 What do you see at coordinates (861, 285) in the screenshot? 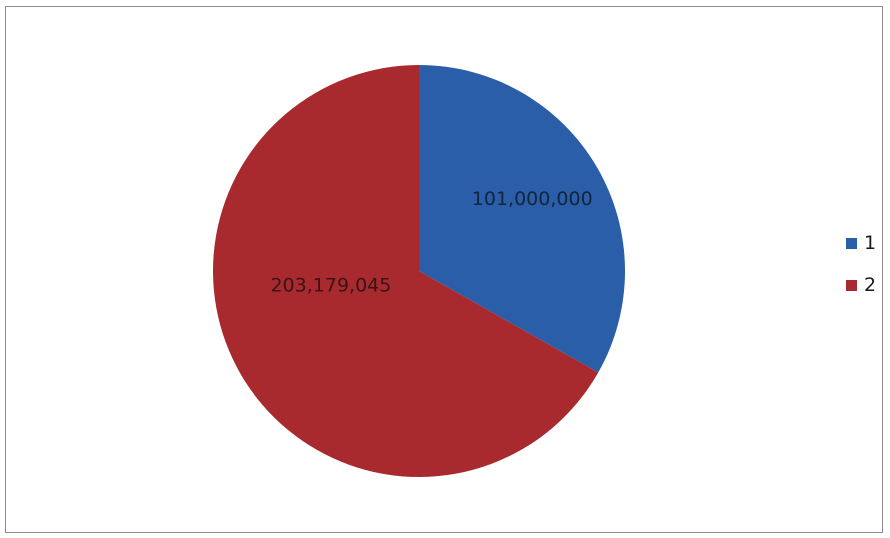
I see `legend-item-2: 2` at bounding box center [861, 285].